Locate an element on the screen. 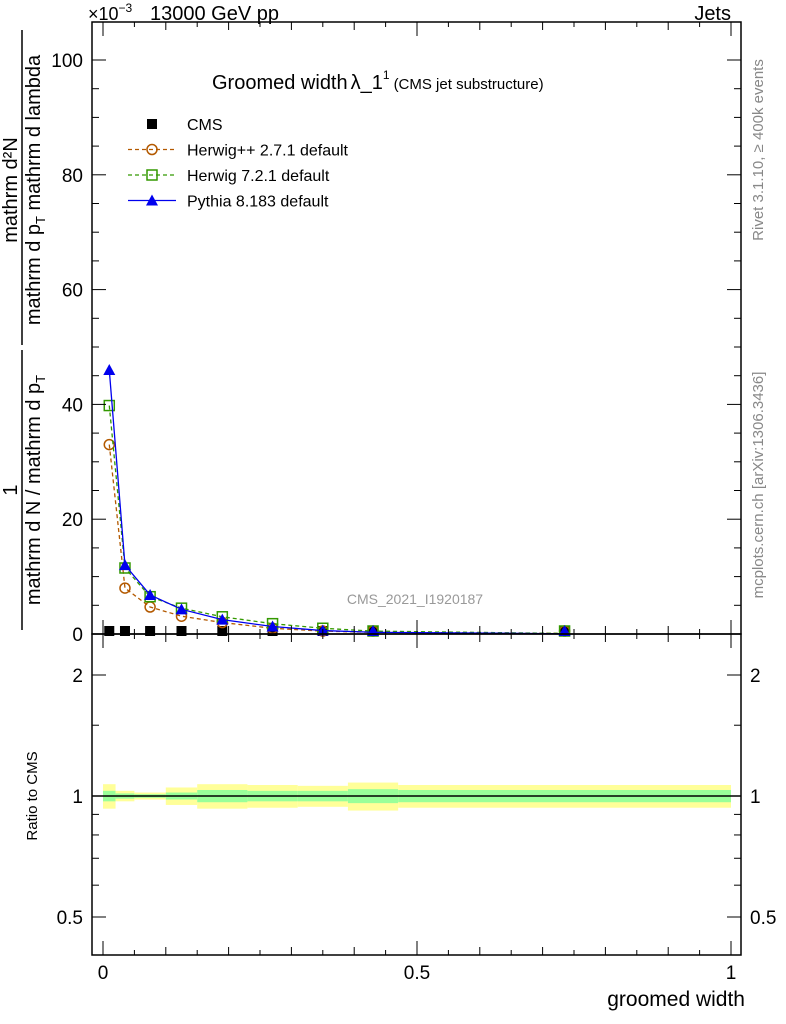  x-axis-label: groomed width is located at coordinates (676, 999).